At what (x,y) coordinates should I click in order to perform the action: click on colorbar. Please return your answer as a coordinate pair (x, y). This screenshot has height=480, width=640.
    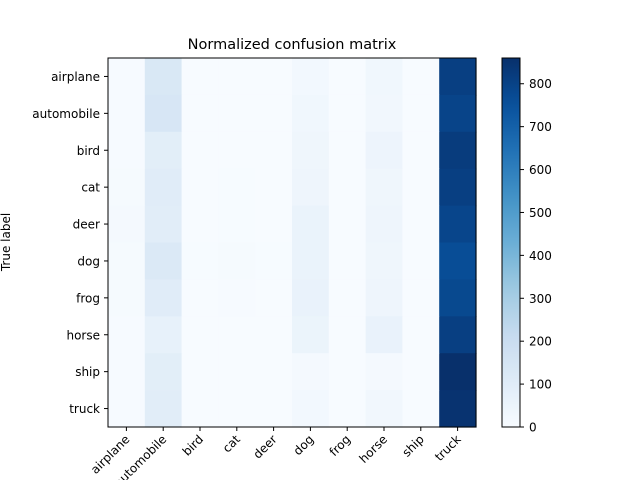
    Looking at the image, I should click on (511, 242).